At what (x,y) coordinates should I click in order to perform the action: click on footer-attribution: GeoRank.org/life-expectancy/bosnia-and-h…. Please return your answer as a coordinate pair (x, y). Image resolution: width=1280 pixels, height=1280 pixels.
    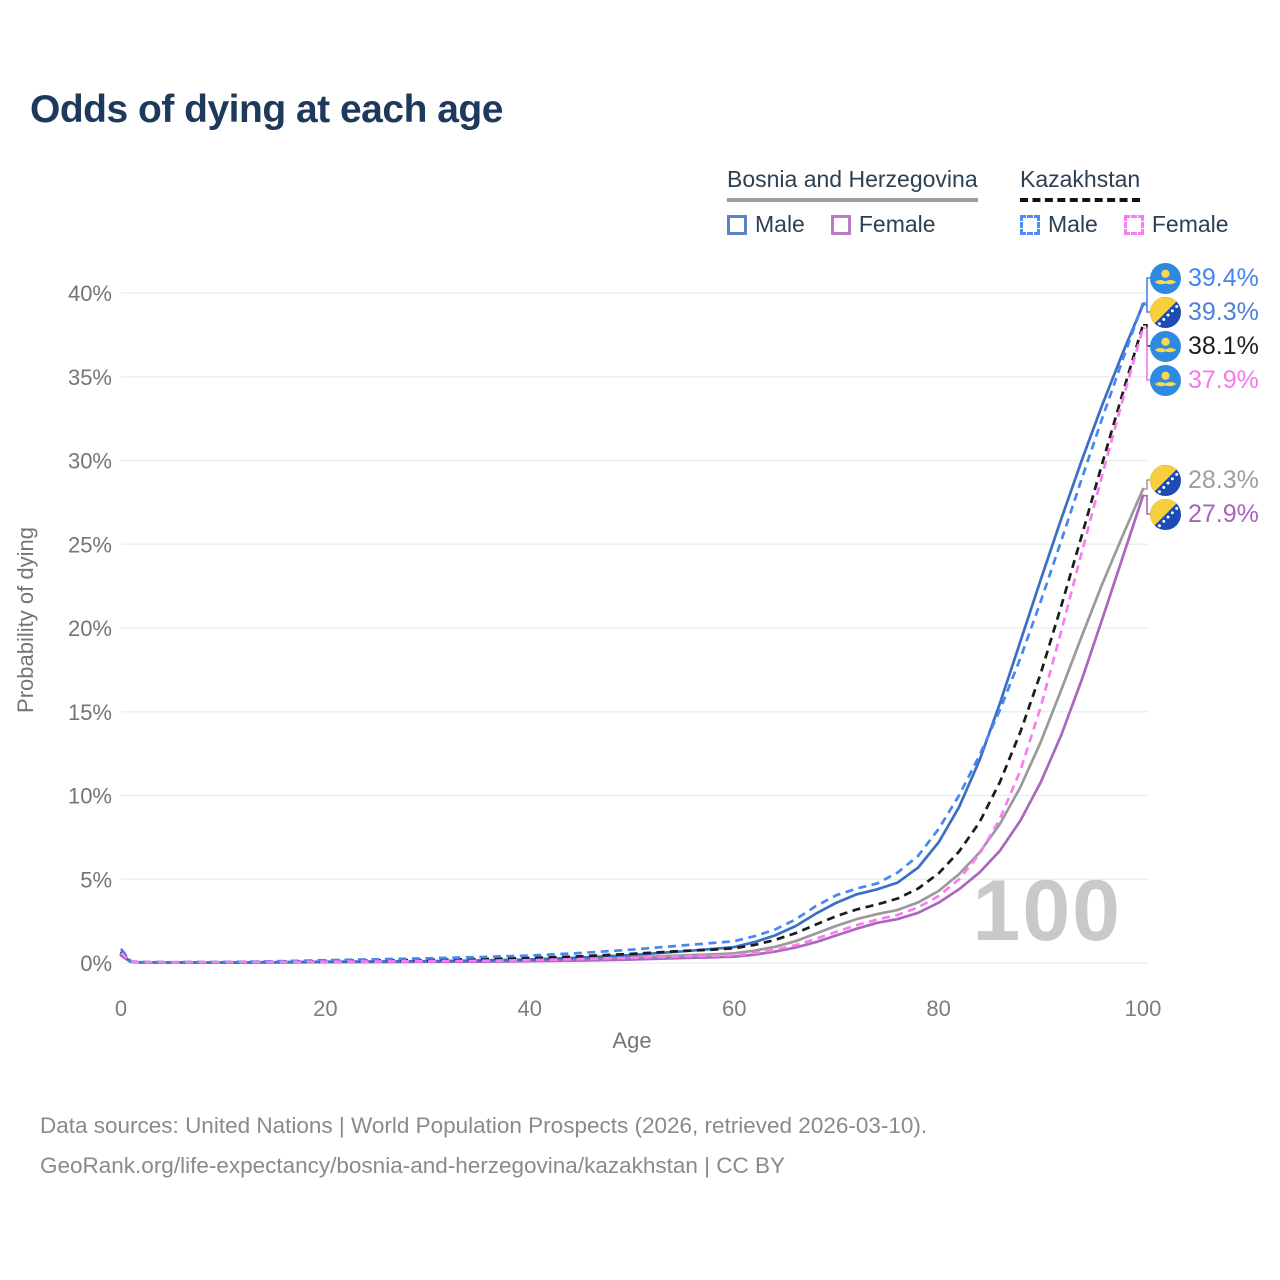
    Looking at the image, I should click on (412, 1165).